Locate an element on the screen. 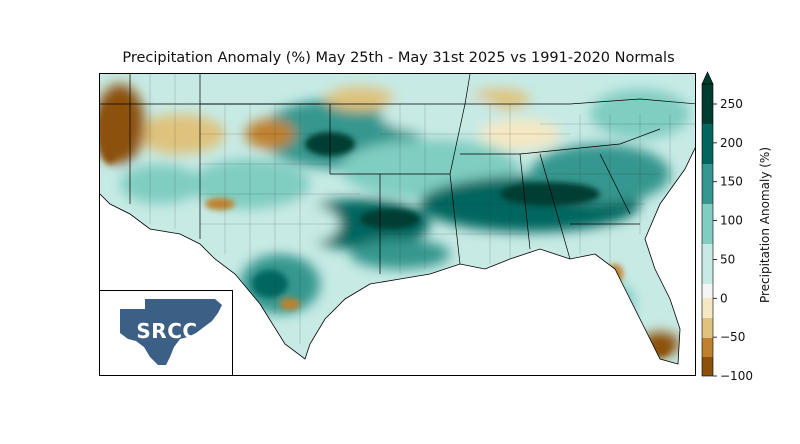 This screenshot has height=444, width=800. srcc-logo-box: SRCC is located at coordinates (166, 333).